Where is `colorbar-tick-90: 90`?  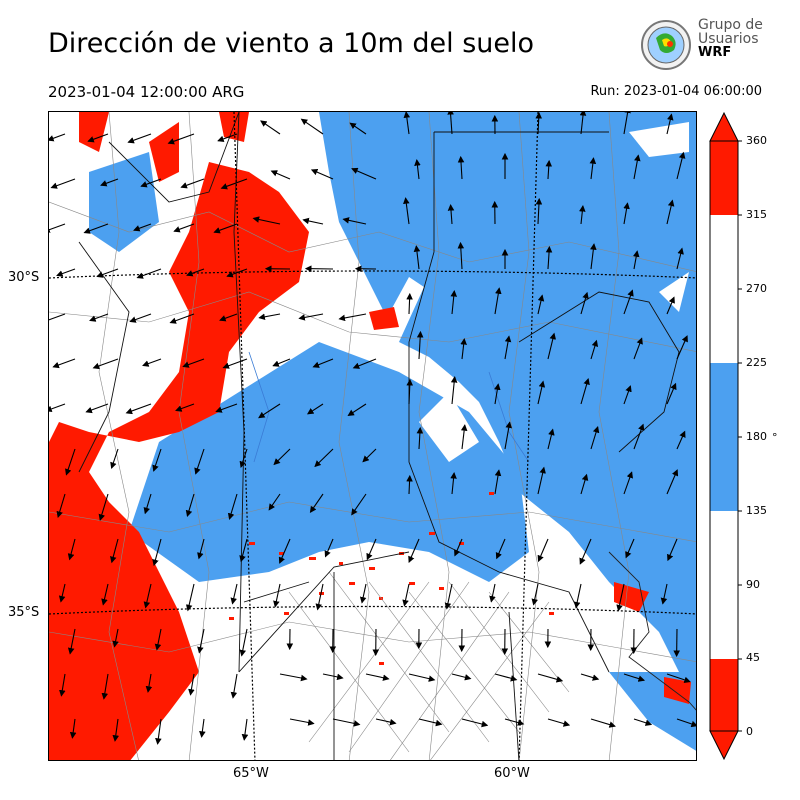 colorbar-tick-90: 90 is located at coordinates (753, 584).